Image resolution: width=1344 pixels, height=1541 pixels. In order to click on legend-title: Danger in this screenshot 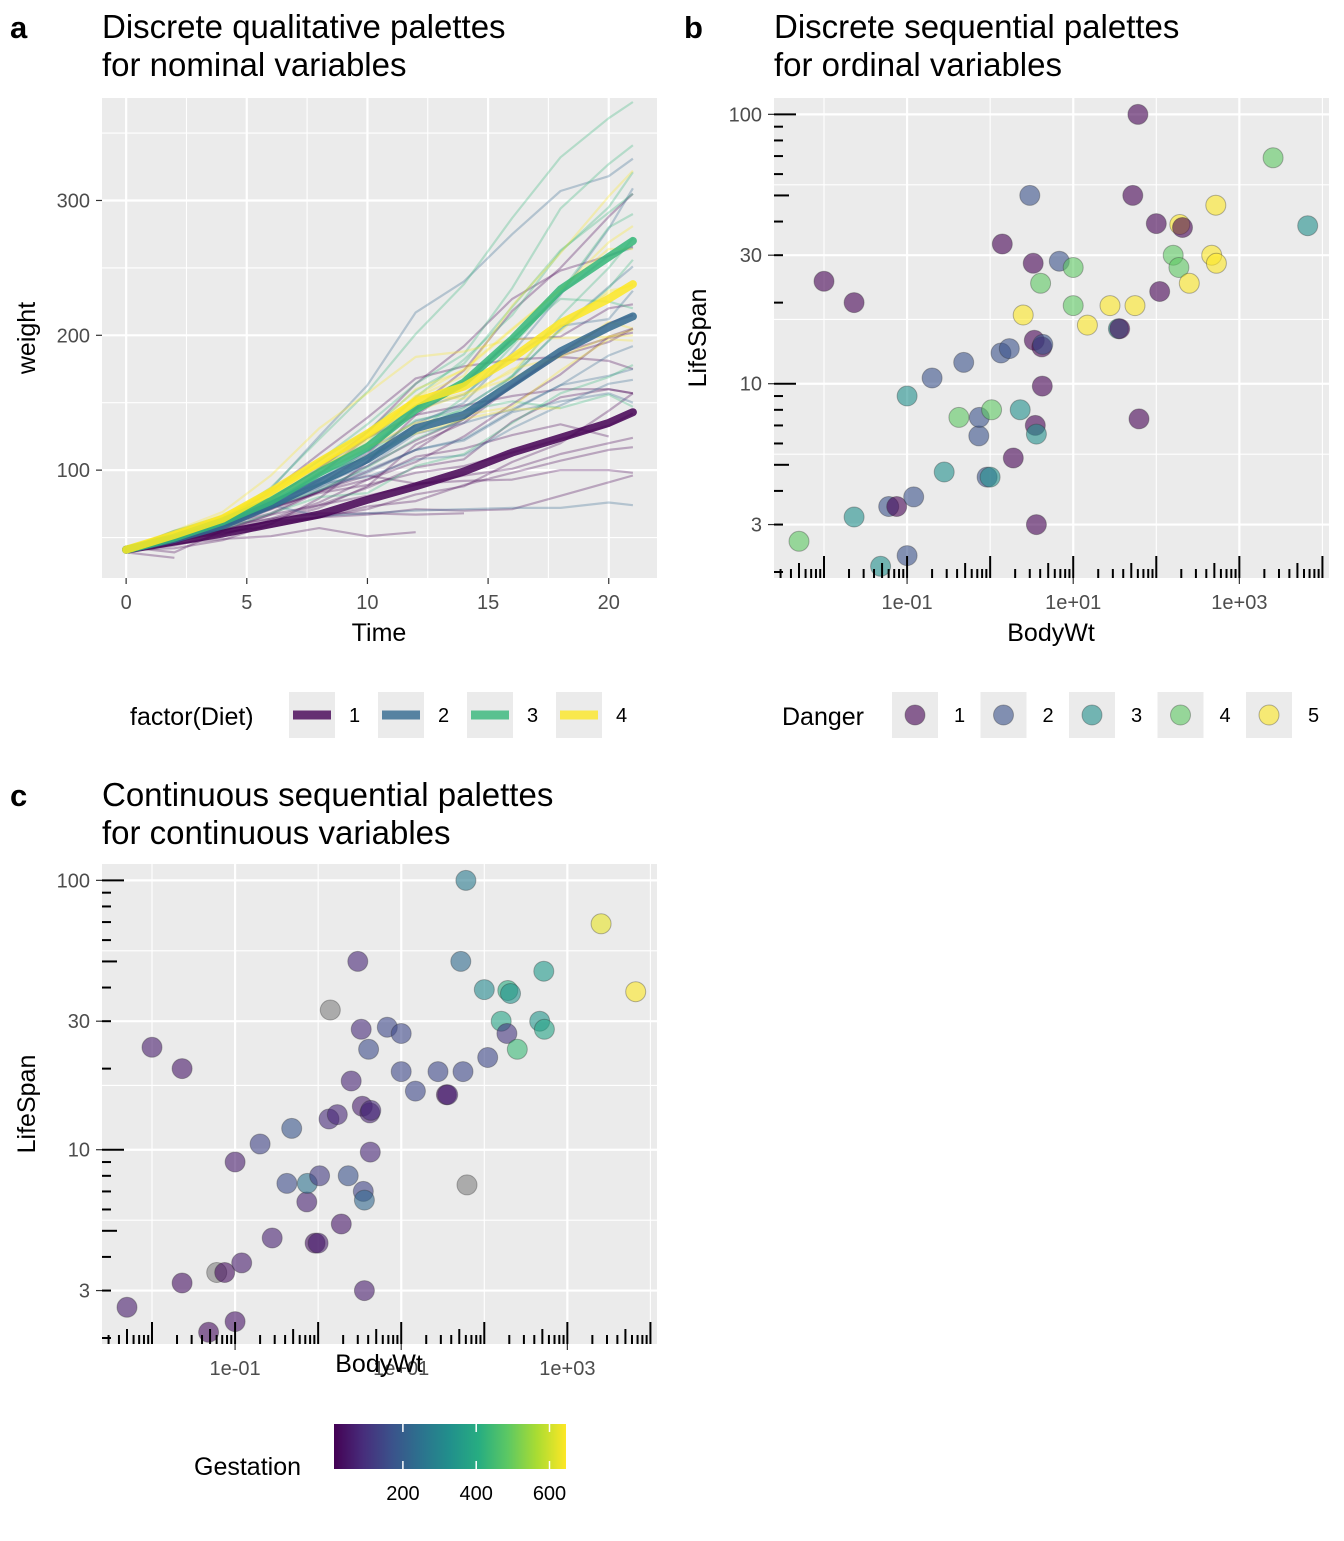, I will do `click(823, 717)`.